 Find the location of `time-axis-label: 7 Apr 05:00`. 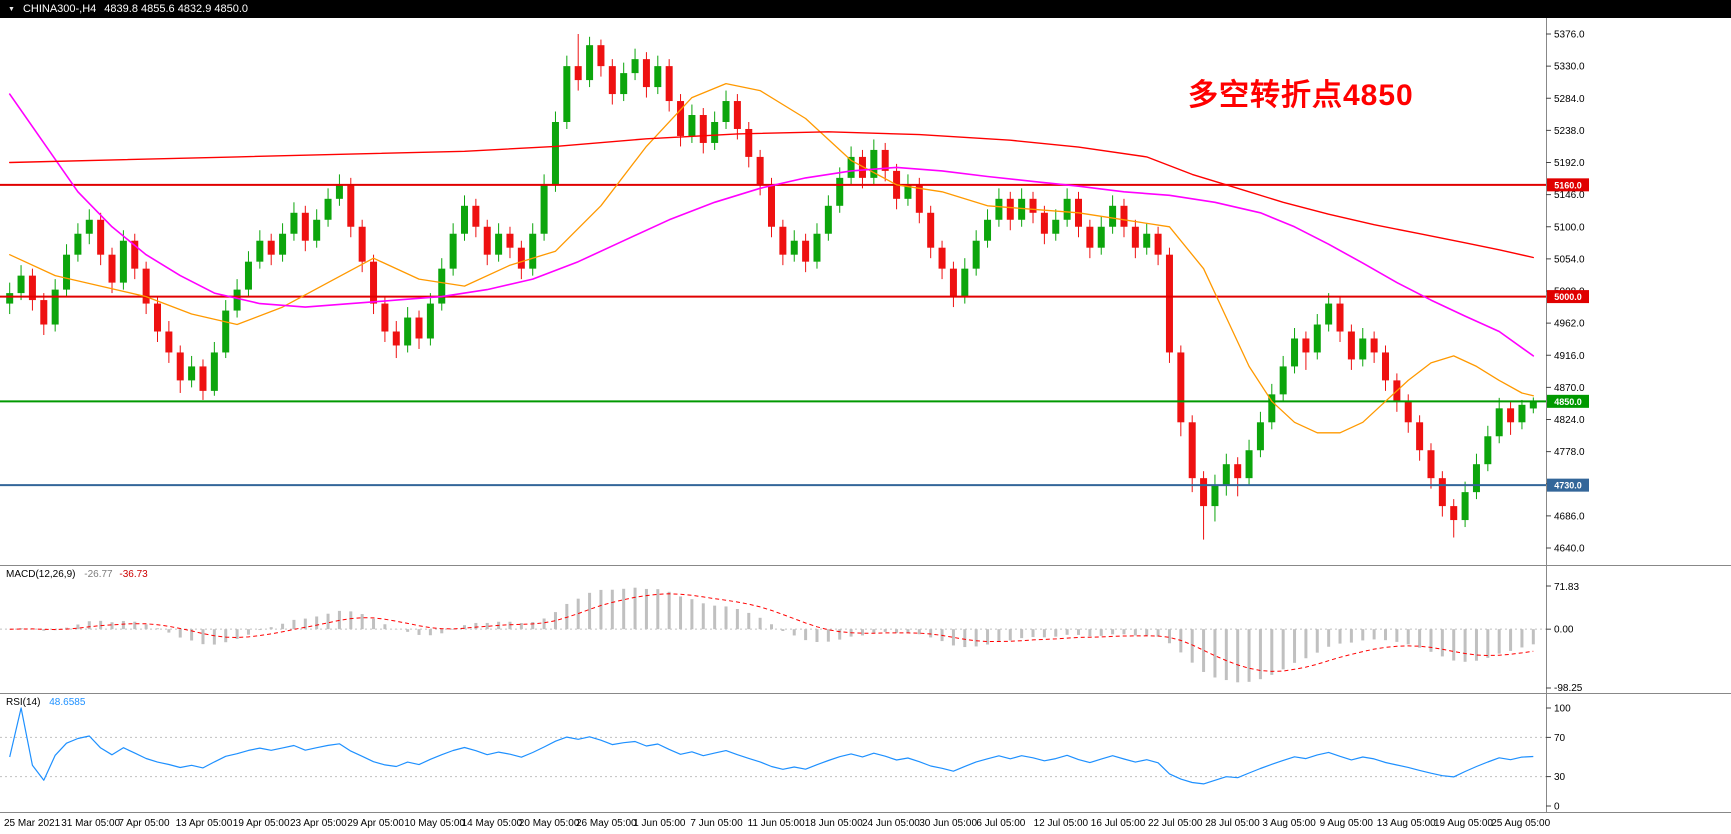

time-axis-label: 7 Apr 05:00 is located at coordinates (144, 823).